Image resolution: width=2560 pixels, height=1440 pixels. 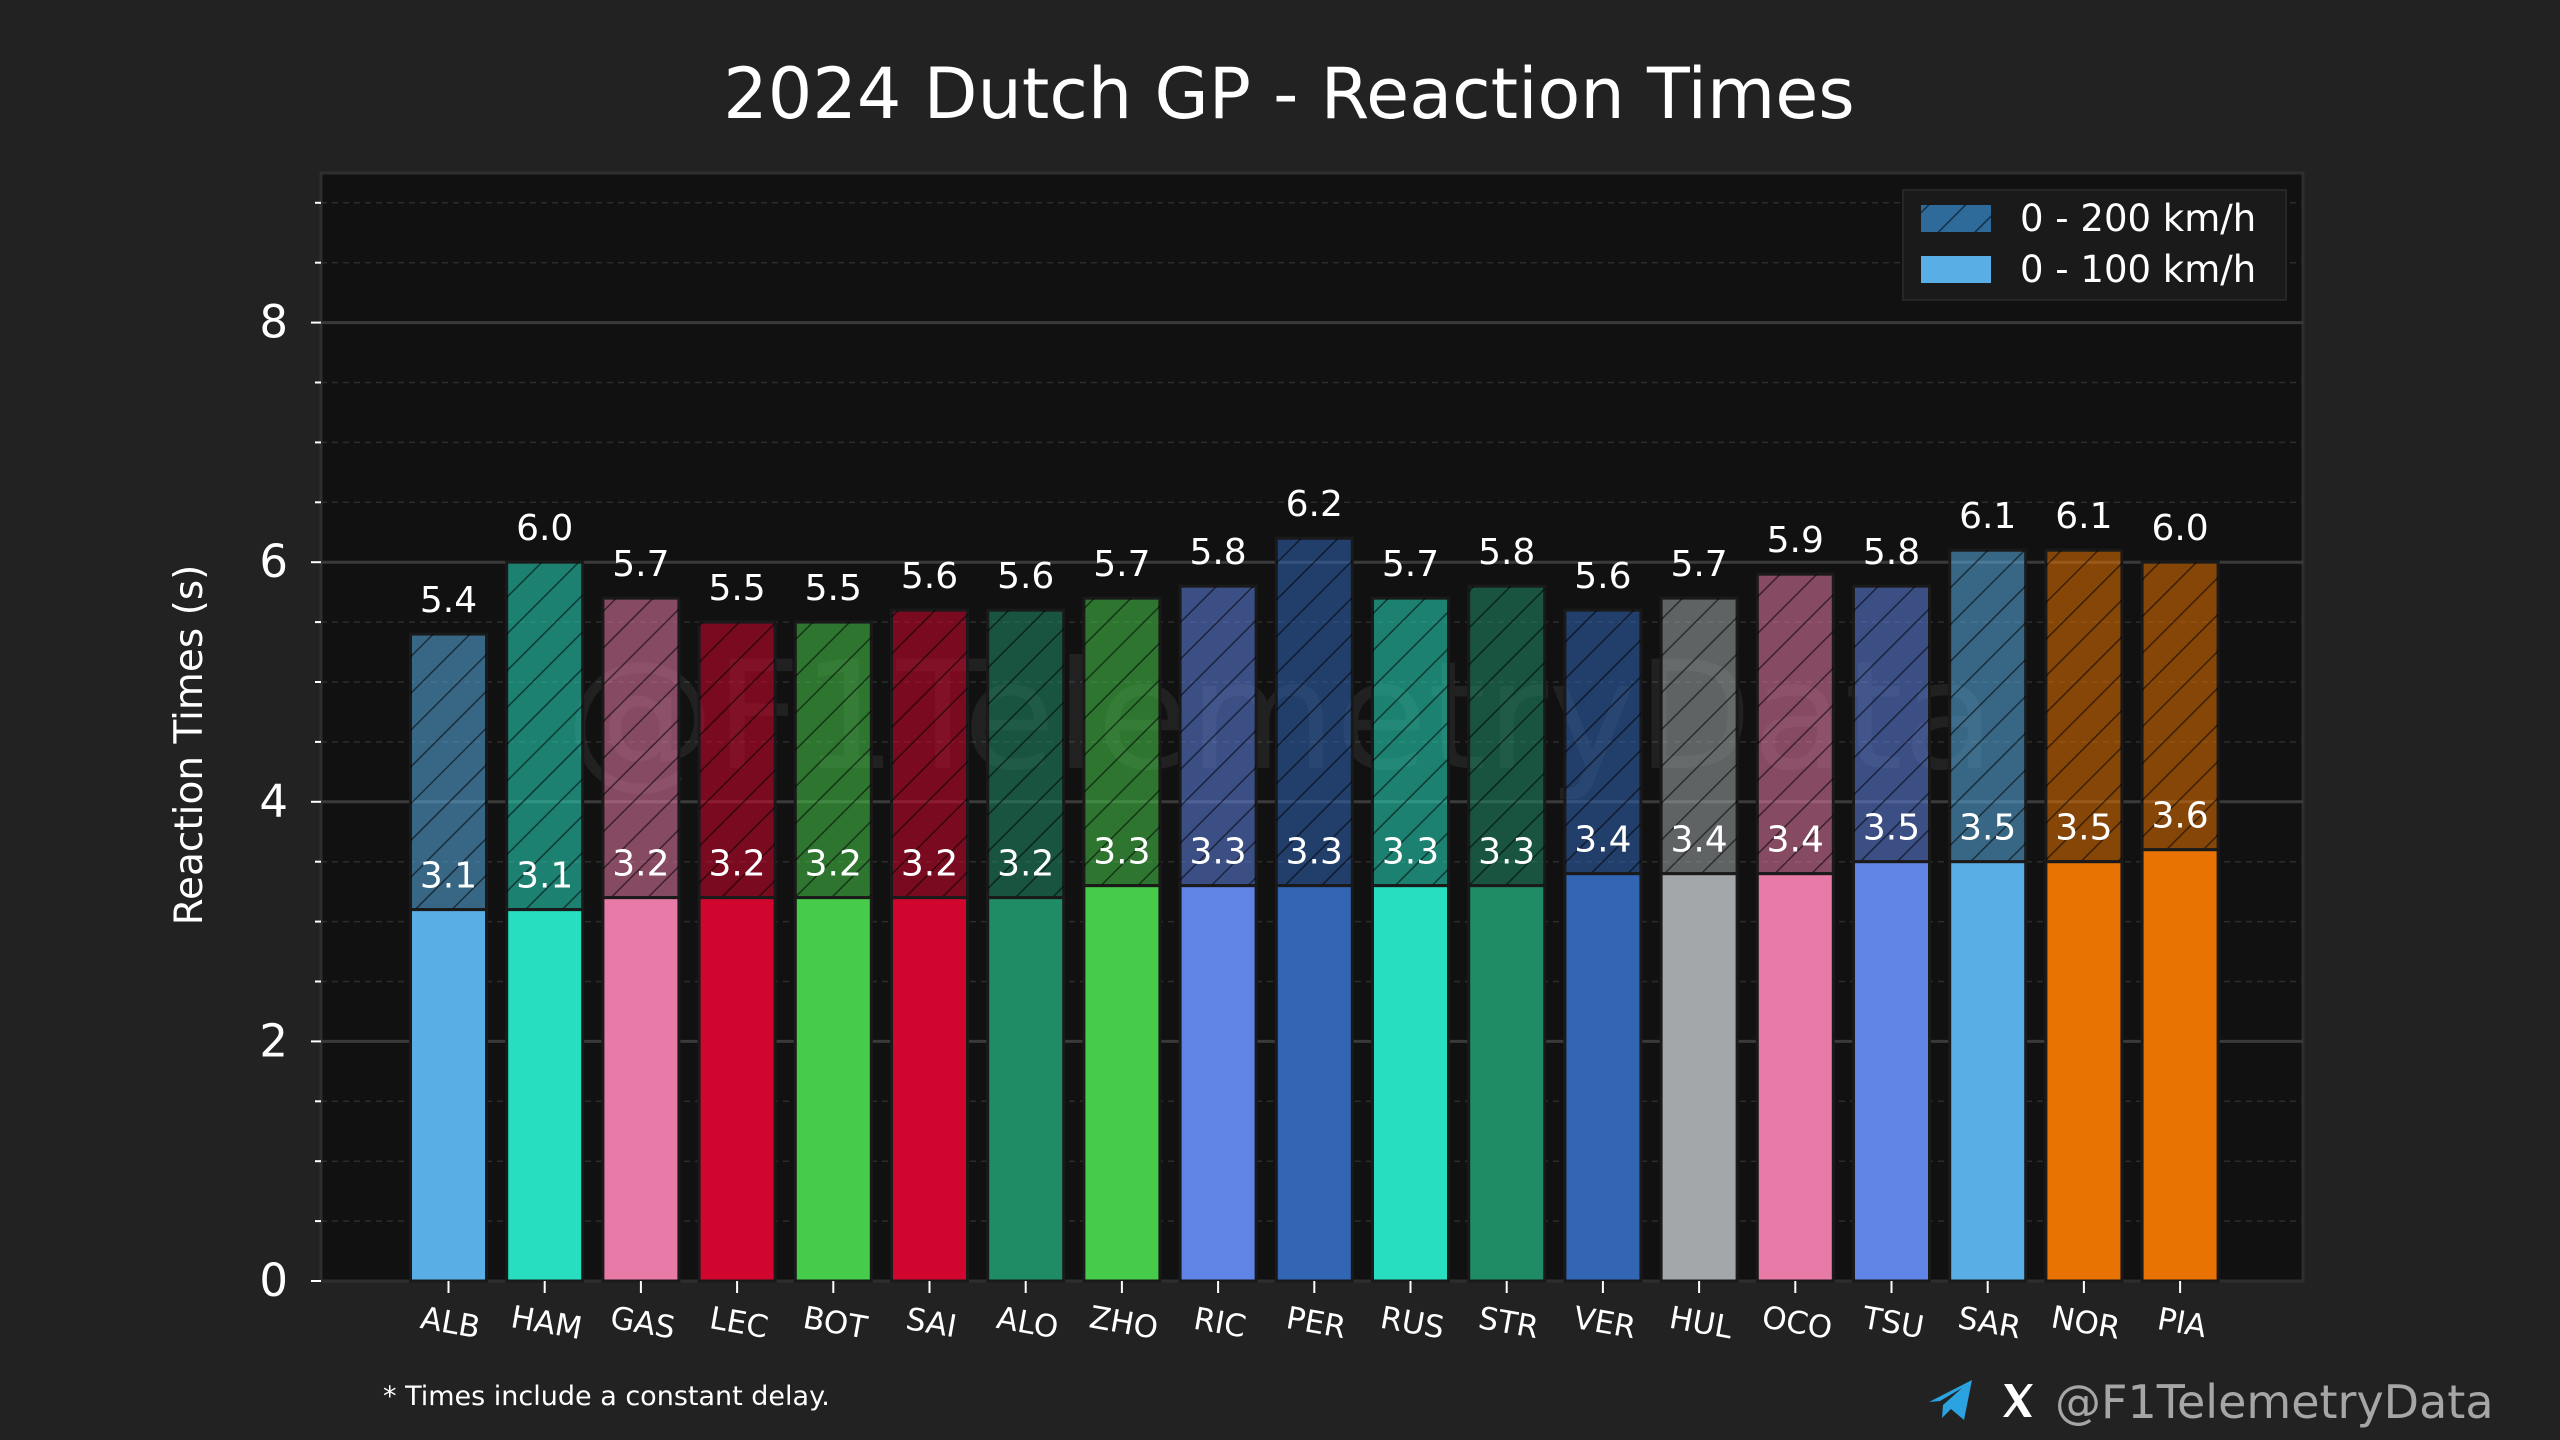 I want to click on y-tick-label: 4, so click(x=273, y=801).